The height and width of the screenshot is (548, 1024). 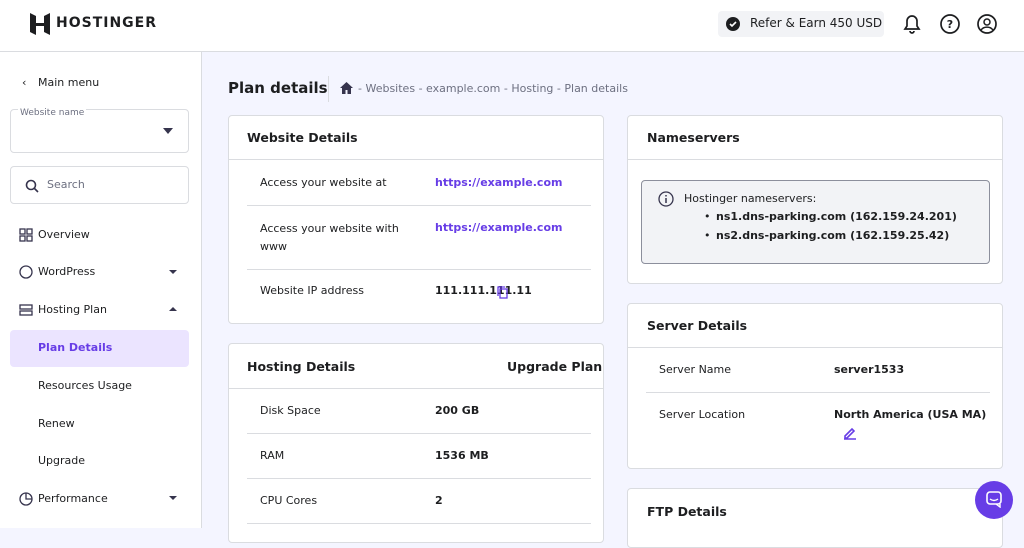 What do you see at coordinates (301, 366) in the screenshot?
I see `card-title: Hosting Details` at bounding box center [301, 366].